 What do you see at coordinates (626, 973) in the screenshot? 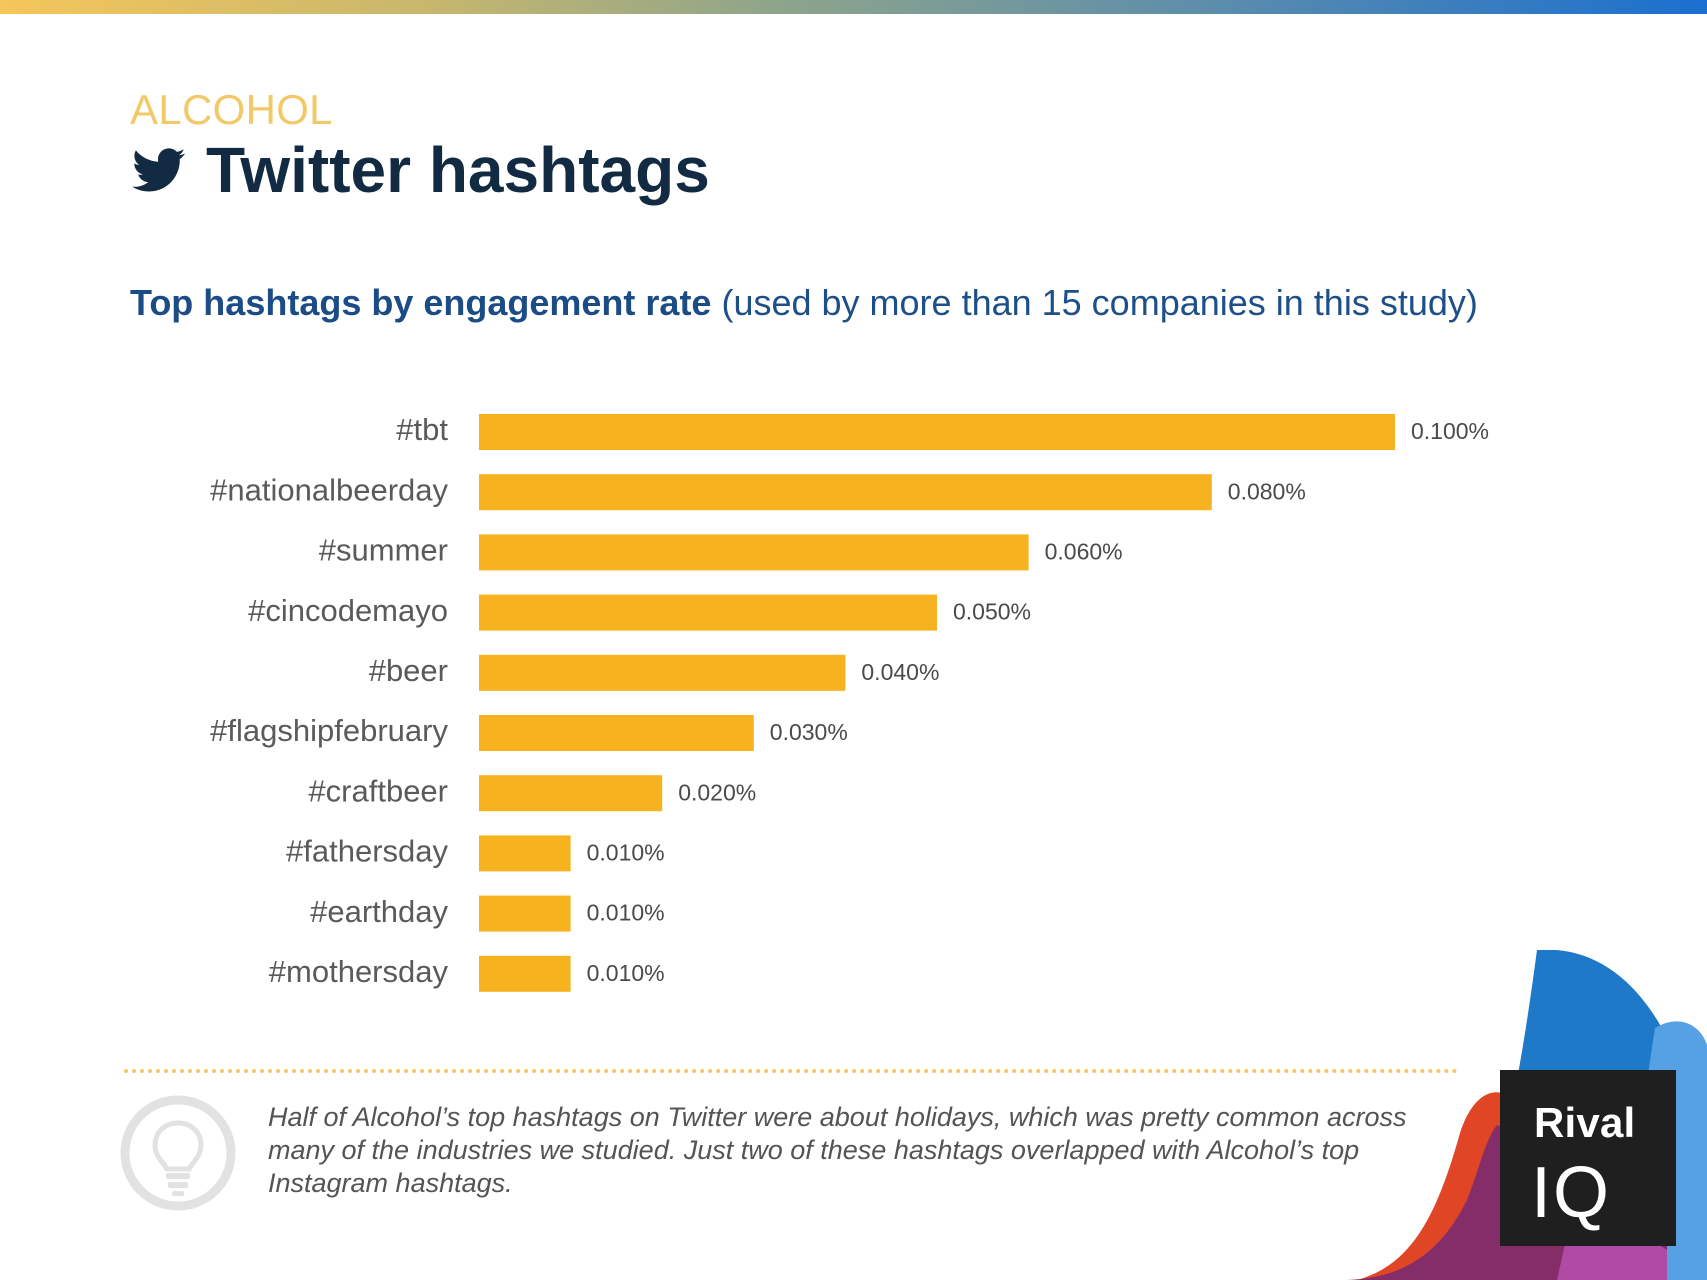
I see `value-label-9: 0.010%` at bounding box center [626, 973].